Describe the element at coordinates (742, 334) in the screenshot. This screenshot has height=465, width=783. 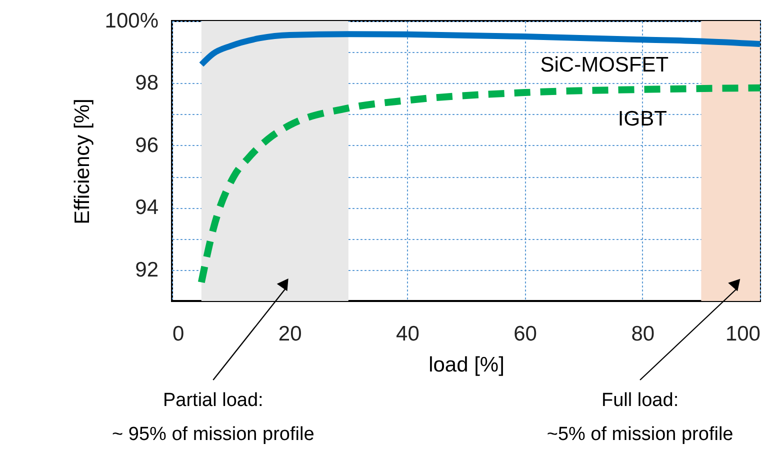
I see `x-tick-label: 100` at that location.